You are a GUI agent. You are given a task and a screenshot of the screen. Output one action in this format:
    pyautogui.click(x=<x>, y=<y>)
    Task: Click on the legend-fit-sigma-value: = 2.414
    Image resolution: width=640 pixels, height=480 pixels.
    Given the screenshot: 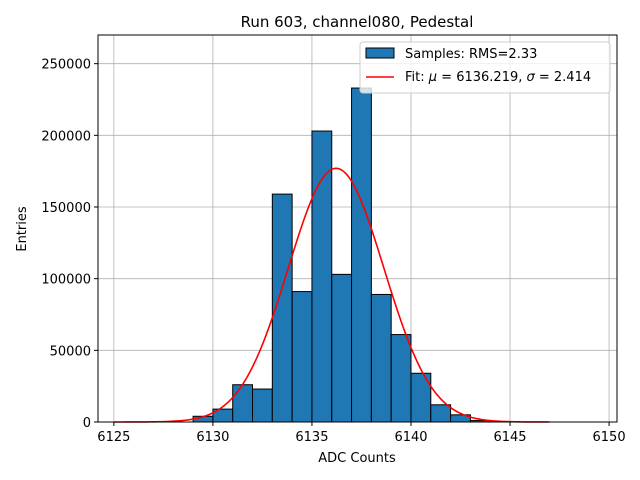 What is the action you would take?
    pyautogui.click(x=563, y=77)
    